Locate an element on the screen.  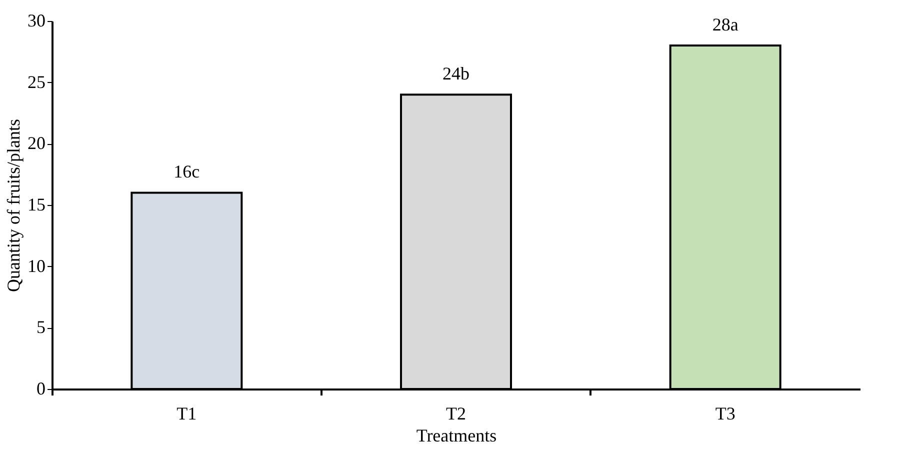
y-tick-label: 5 is located at coordinates (41, 327).